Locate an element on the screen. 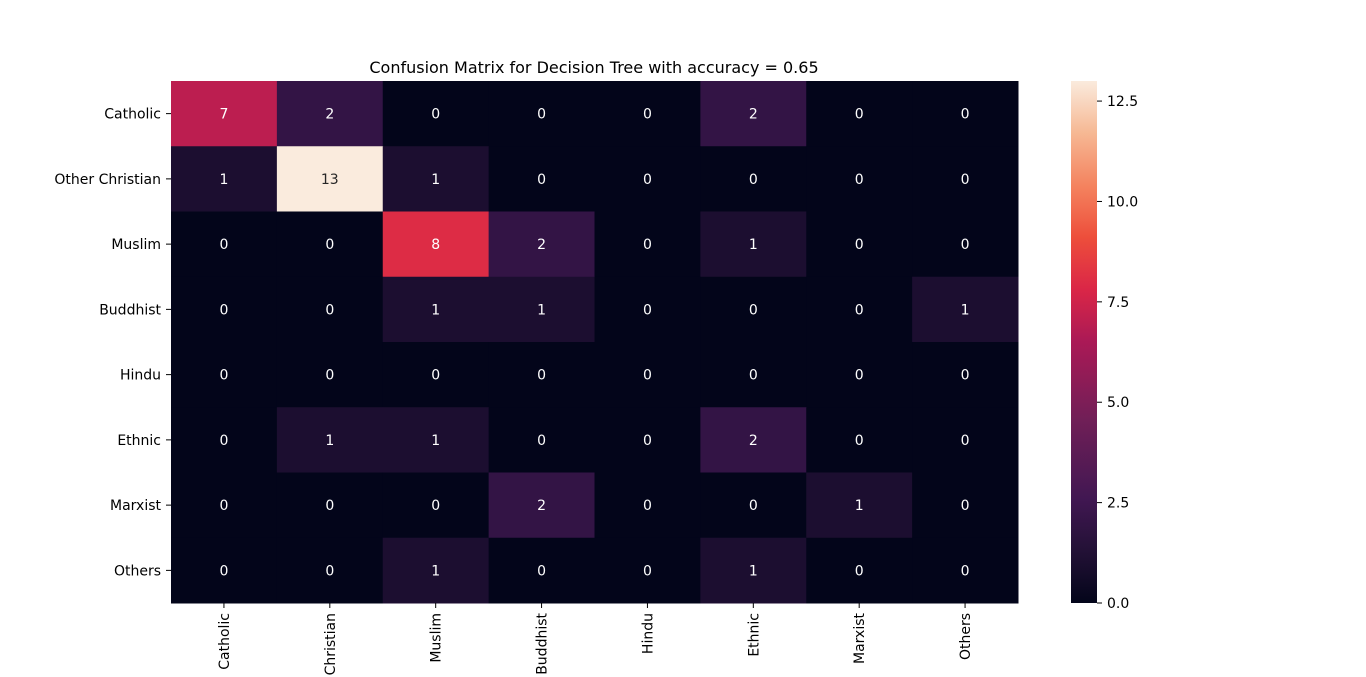  x-tick-label: Others is located at coordinates (966, 636).